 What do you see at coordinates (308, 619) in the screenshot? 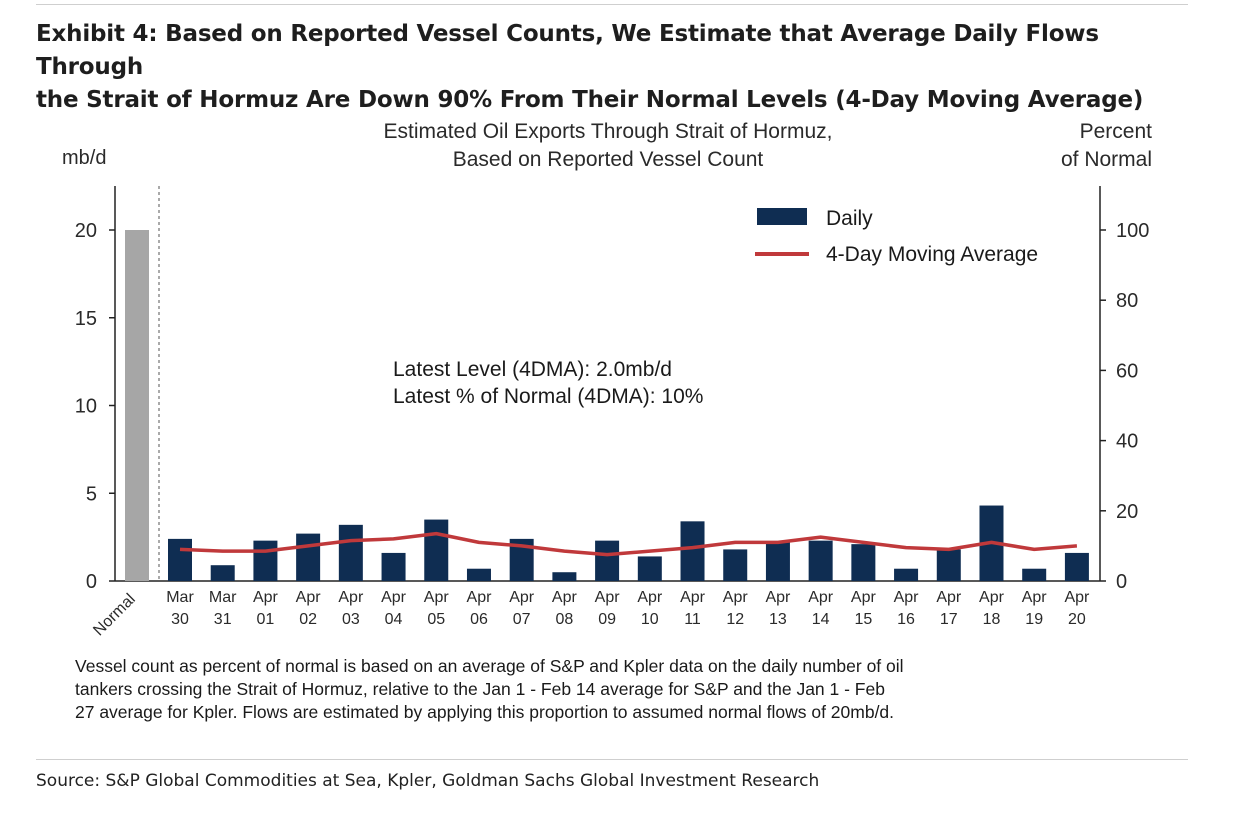
I see `category-day-label: 02` at bounding box center [308, 619].